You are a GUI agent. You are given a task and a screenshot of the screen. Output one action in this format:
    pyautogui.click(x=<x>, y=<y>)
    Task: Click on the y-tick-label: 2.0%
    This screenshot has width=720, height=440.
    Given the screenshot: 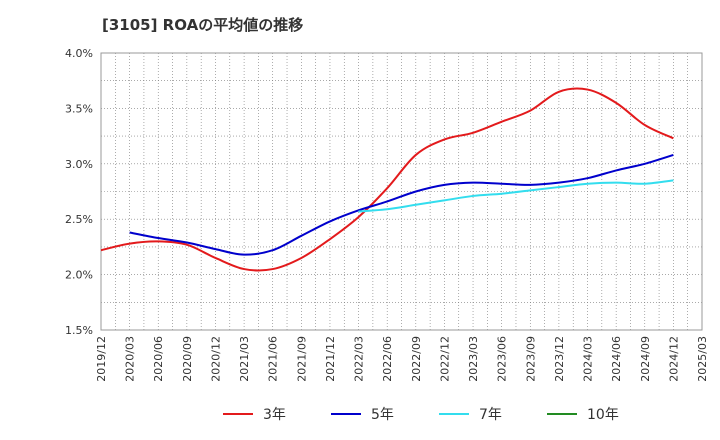 What is the action you would take?
    pyautogui.click(x=79, y=275)
    